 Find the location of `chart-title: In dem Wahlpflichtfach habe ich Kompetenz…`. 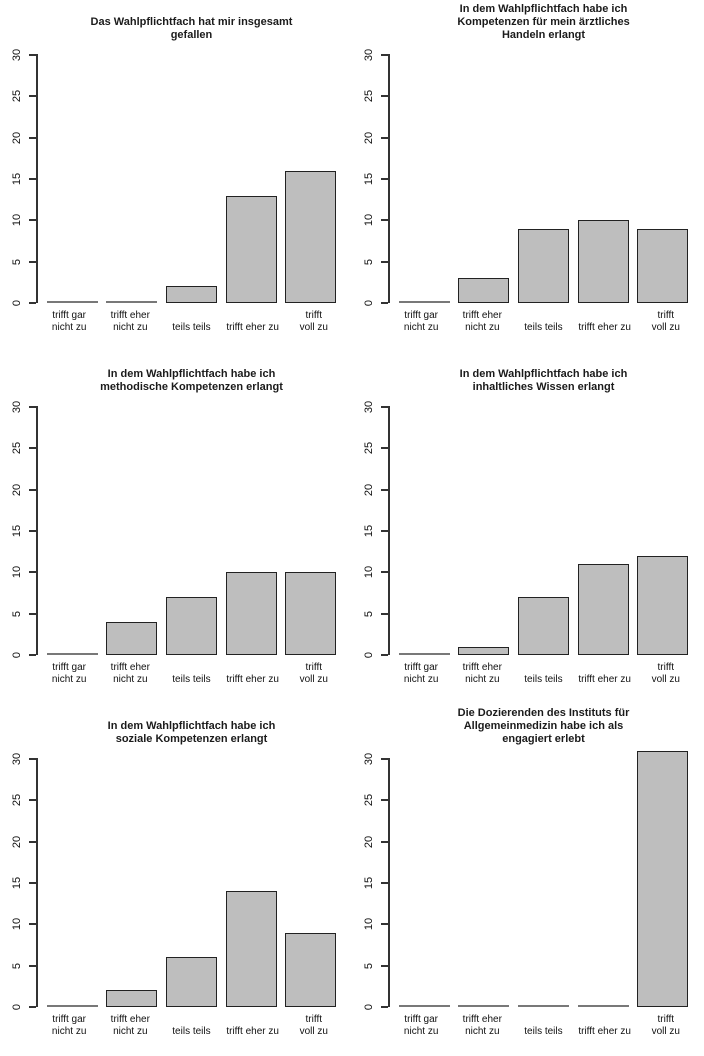

chart-title: In dem Wahlpflichtfach habe ich Kompetenz… is located at coordinates (528, 27).